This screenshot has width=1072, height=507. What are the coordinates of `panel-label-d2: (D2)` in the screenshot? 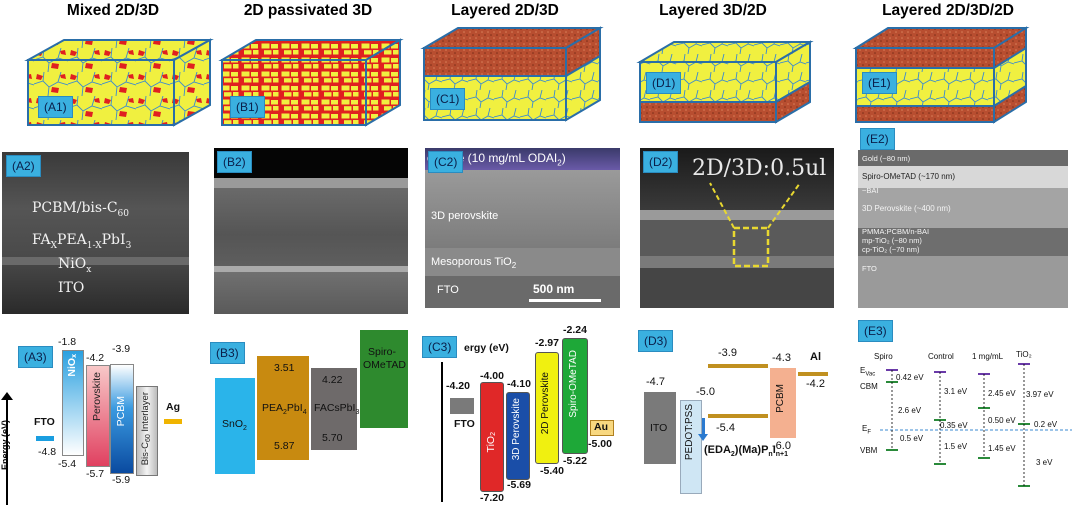 It's located at (661, 162).